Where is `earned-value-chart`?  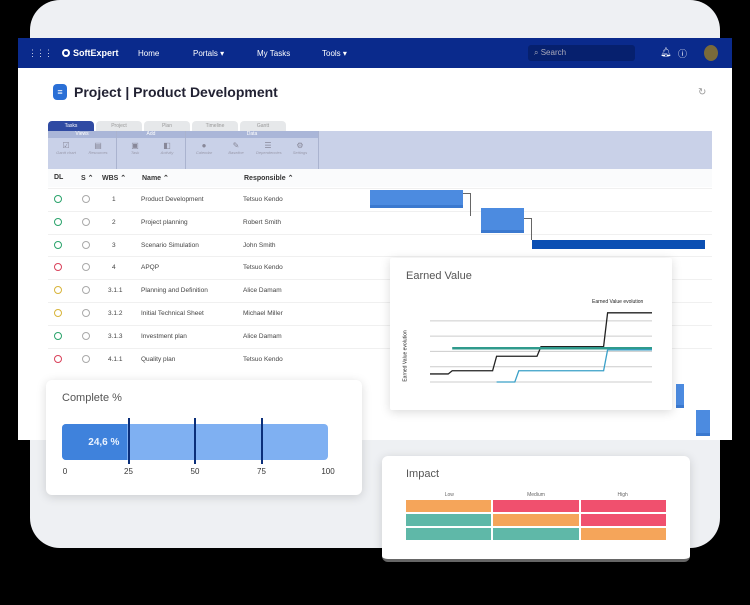 earned-value-chart is located at coordinates (541, 347).